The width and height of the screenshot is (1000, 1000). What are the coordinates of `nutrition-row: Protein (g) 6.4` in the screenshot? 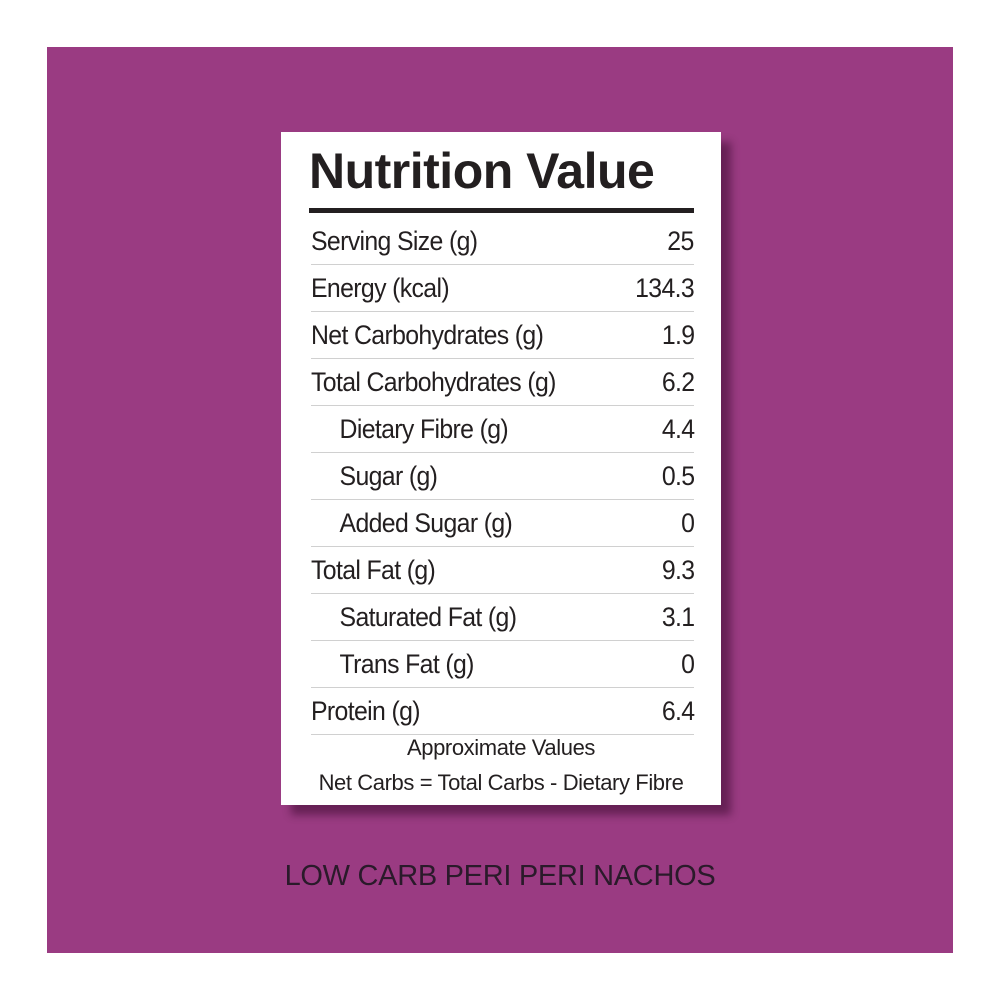 It's located at (503, 711).